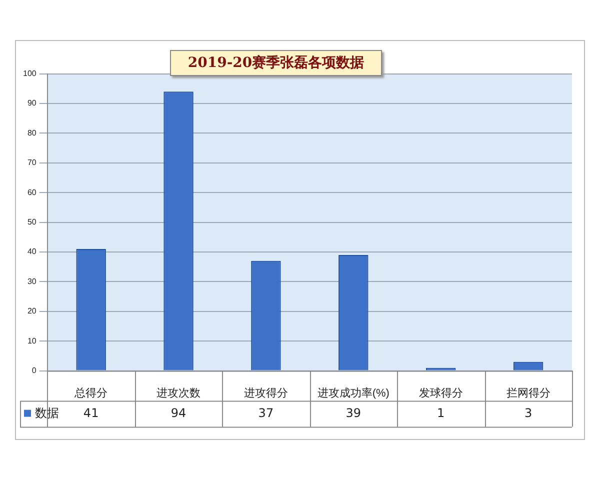  I want to click on x-tick-label: 拦网得分, so click(528, 393).